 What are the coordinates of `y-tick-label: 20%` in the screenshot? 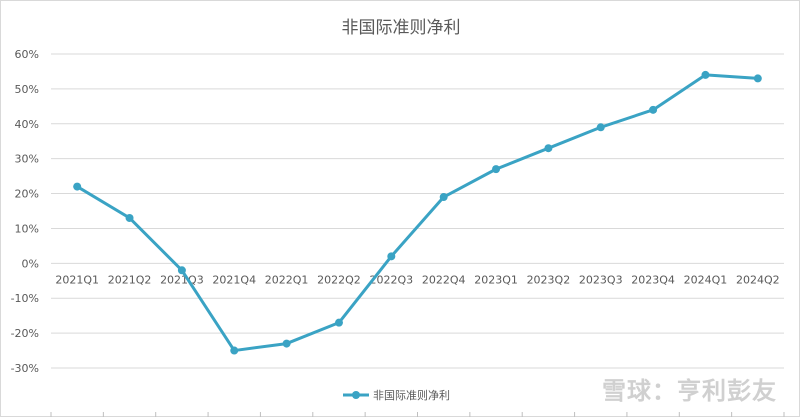 It's located at (27, 194).